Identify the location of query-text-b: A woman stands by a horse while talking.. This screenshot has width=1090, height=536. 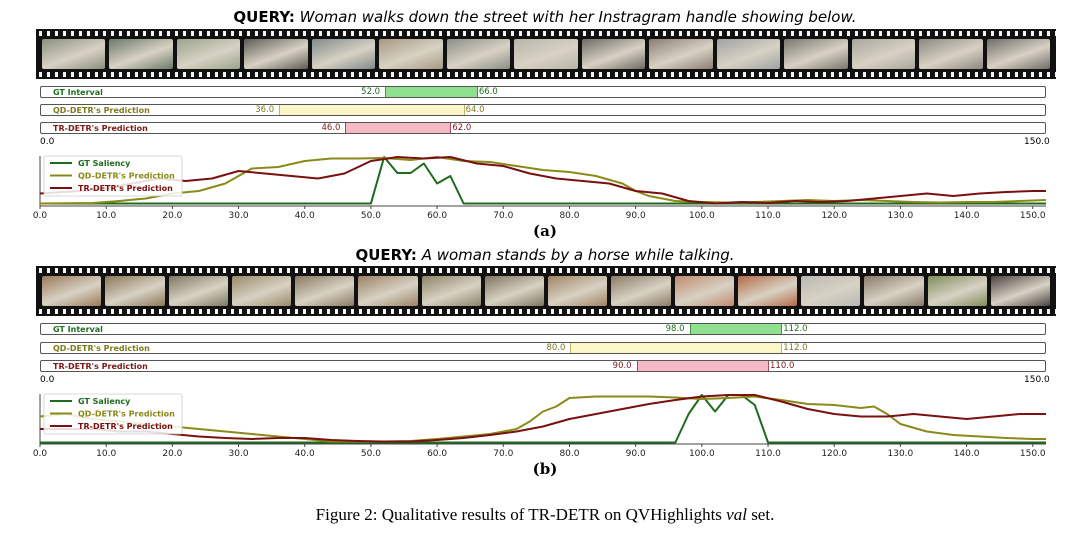
(578, 255).